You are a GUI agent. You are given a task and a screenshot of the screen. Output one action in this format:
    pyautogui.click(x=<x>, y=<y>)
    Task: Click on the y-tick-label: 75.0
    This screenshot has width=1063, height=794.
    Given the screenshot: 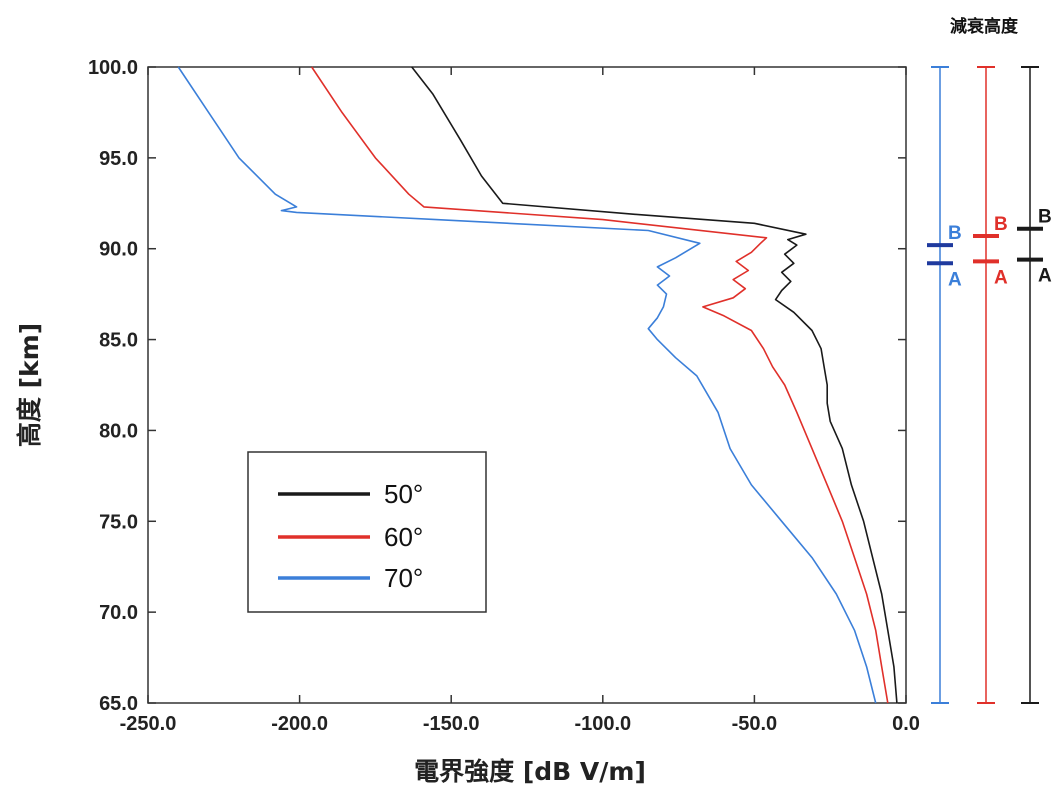 What is the action you would take?
    pyautogui.click(x=118, y=522)
    